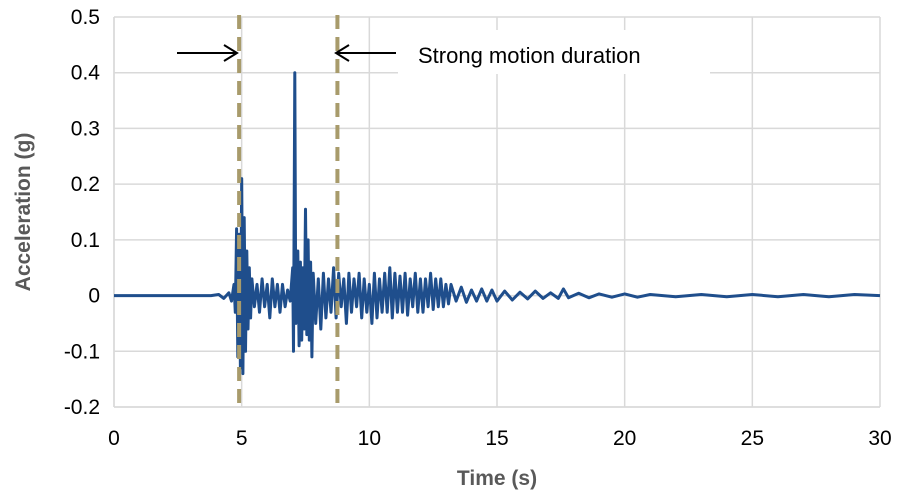  I want to click on y-tick-label: 0.1, so click(85, 240).